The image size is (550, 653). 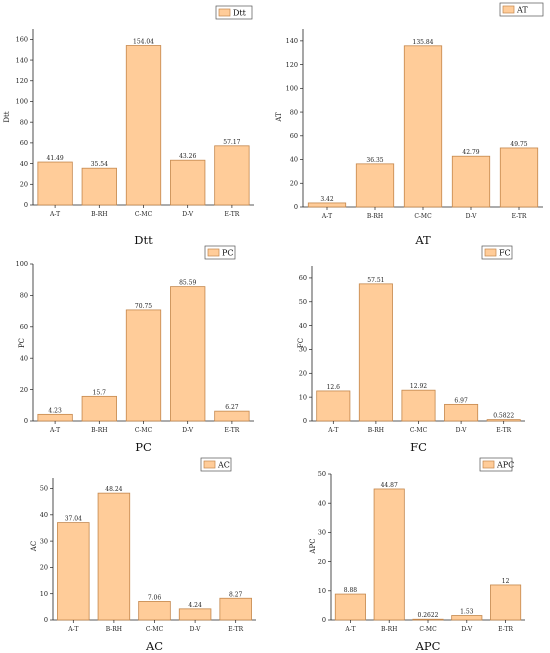 I want to click on legend: AC, so click(x=216, y=464).